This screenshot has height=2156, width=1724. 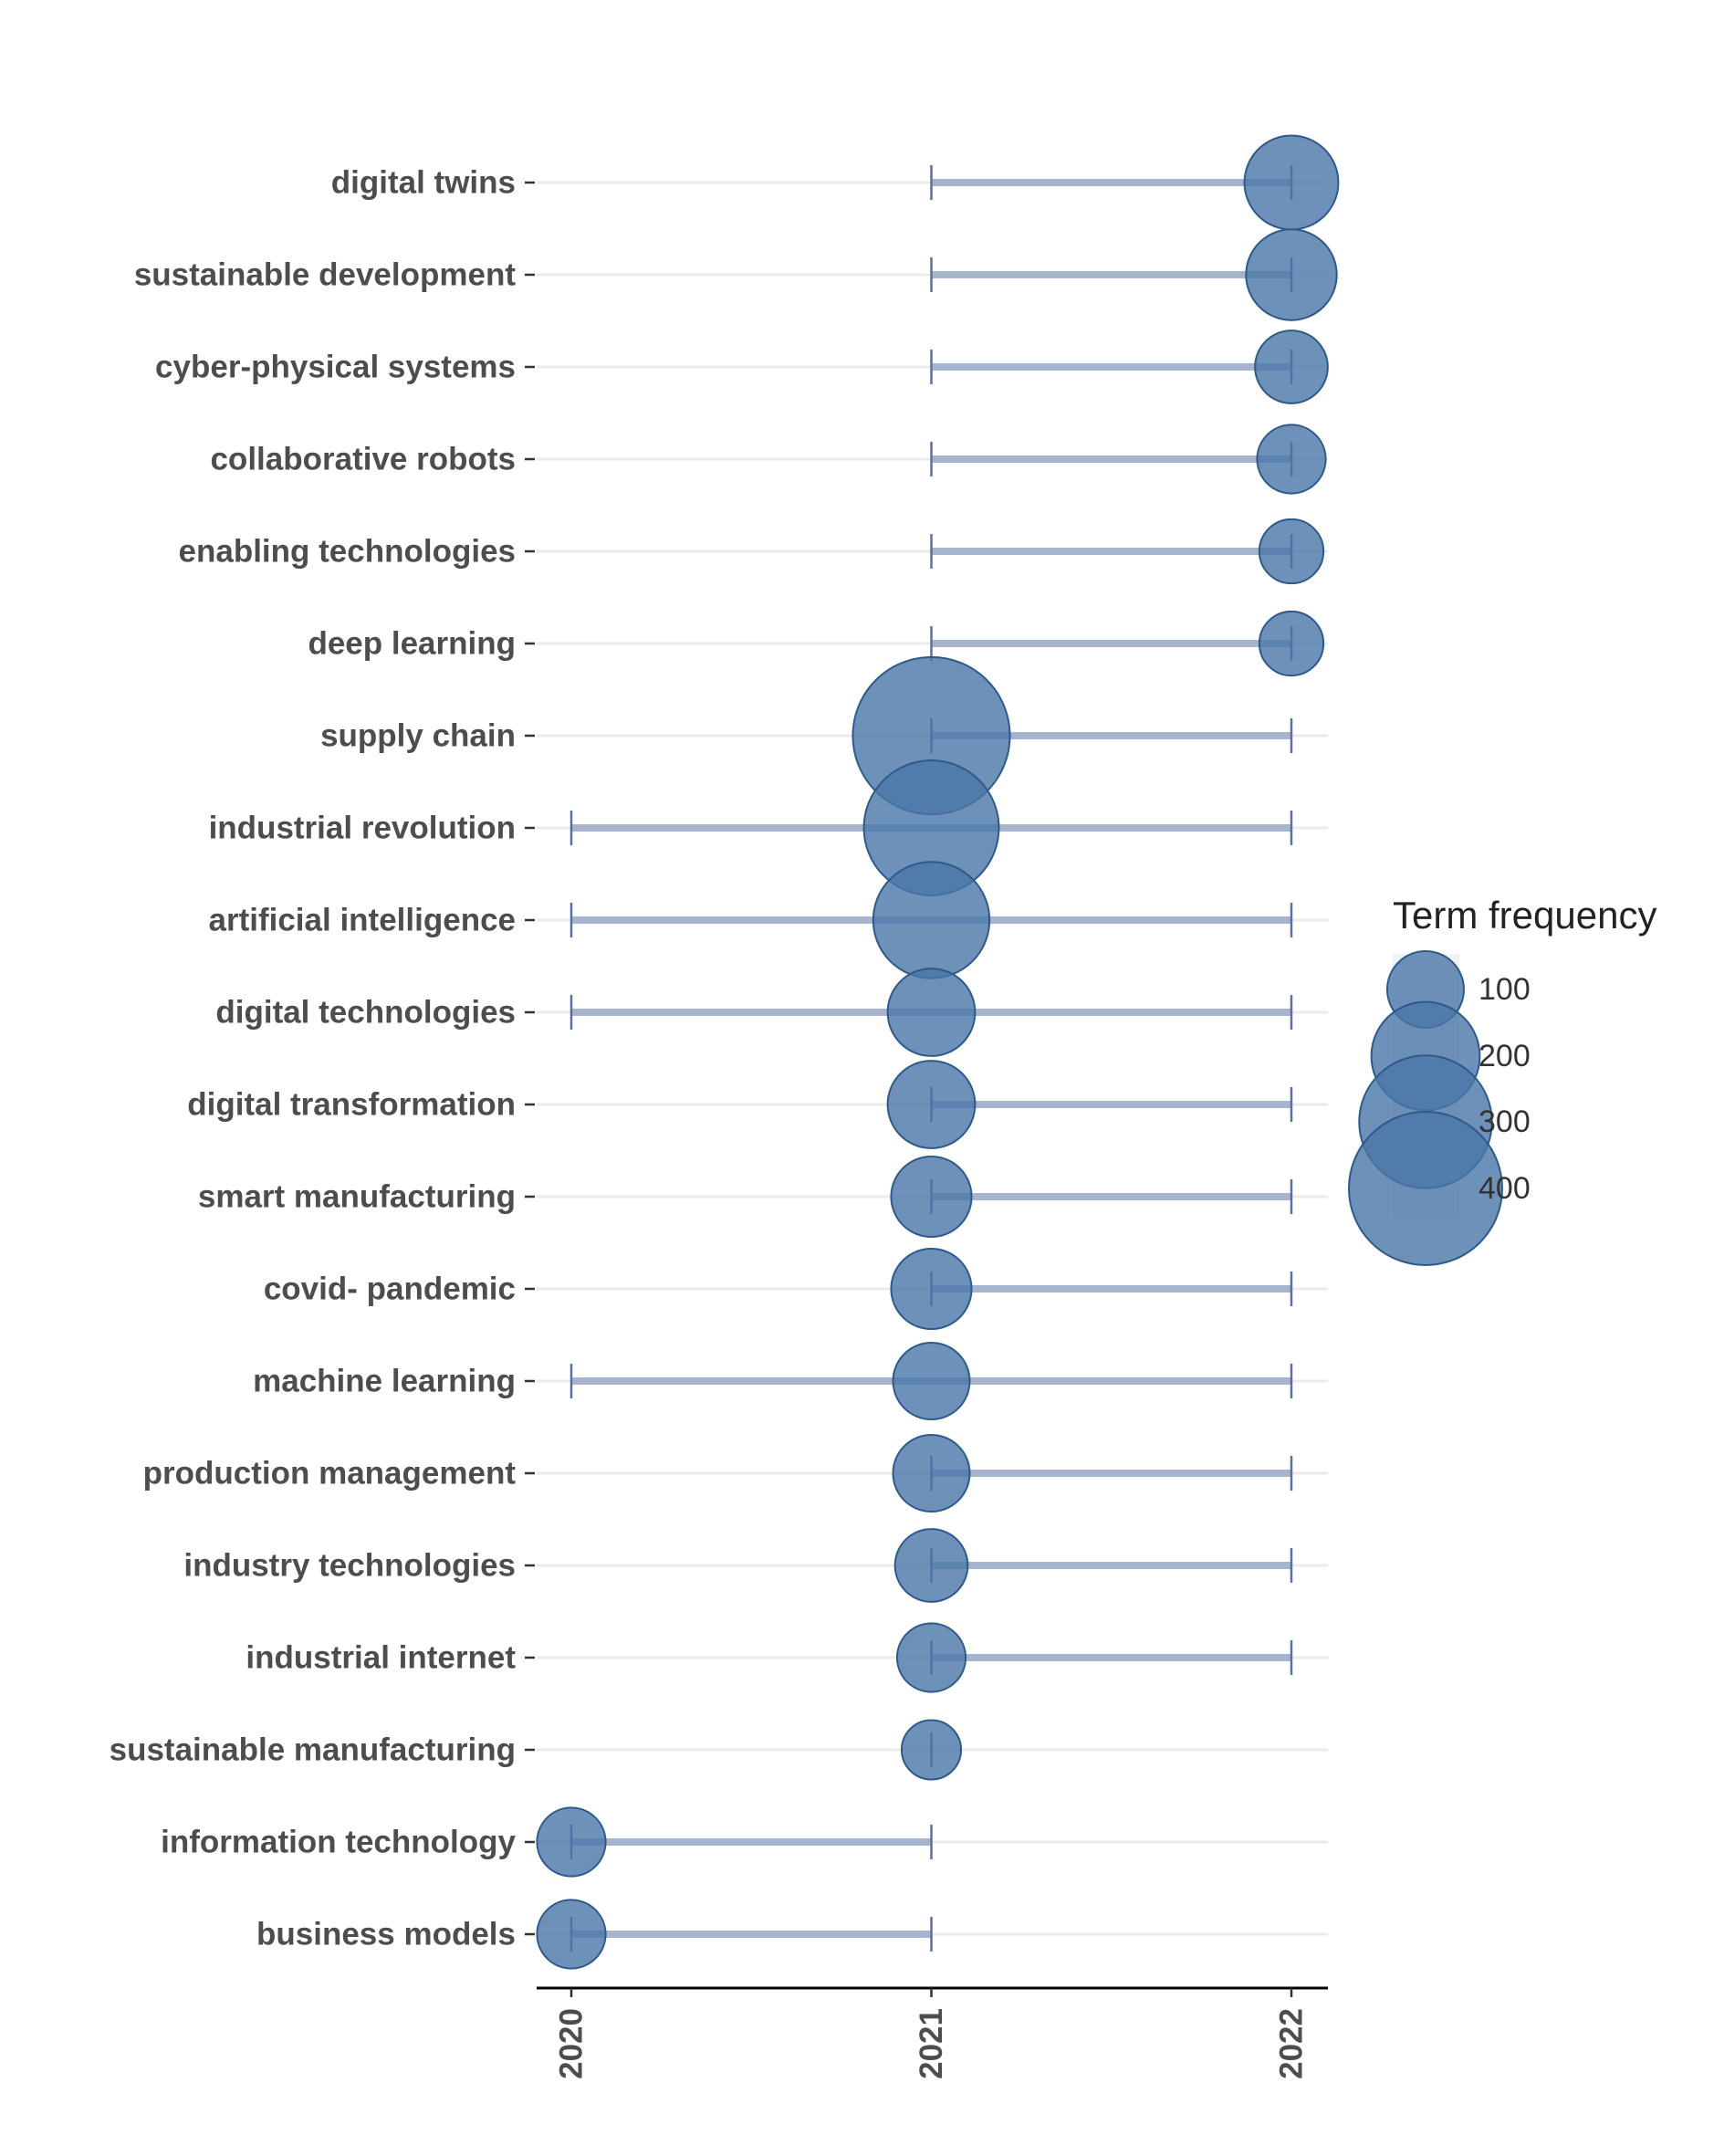 I want to click on term-label: artificial intelligence, so click(x=363, y=920).